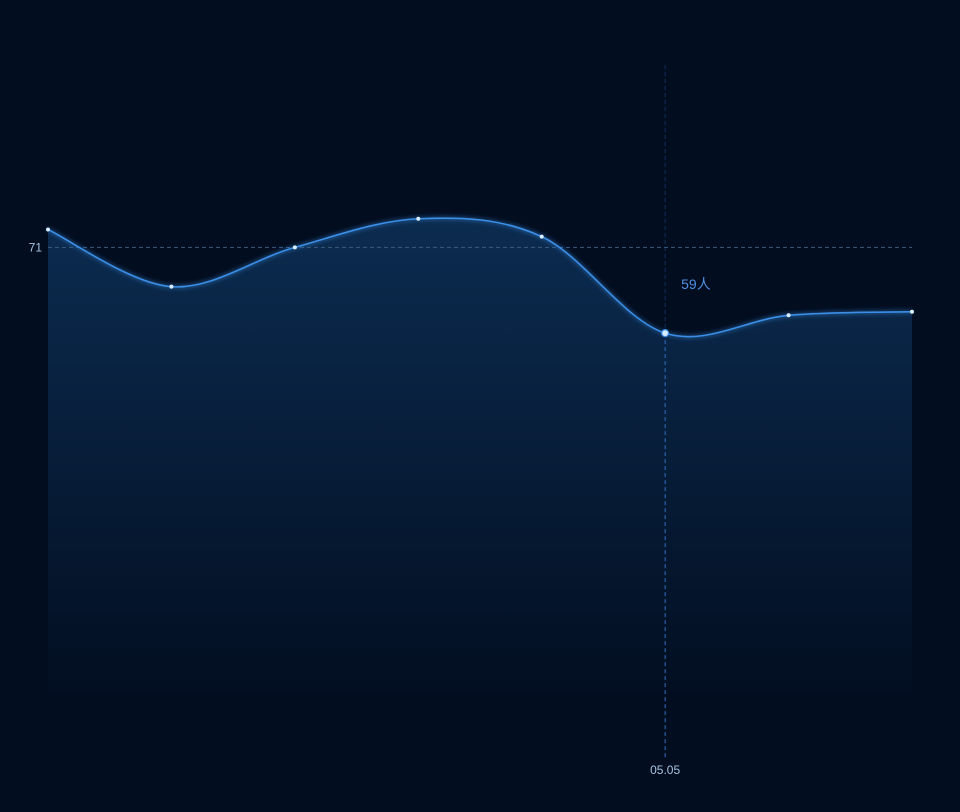 The width and height of the screenshot is (960, 812). What do you see at coordinates (36, 247) in the screenshot?
I see `mark-line-label: 71` at bounding box center [36, 247].